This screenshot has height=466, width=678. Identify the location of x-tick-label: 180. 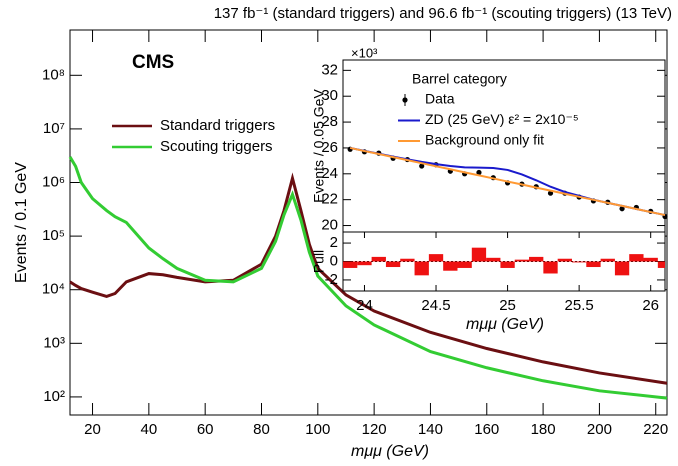
(543, 429).